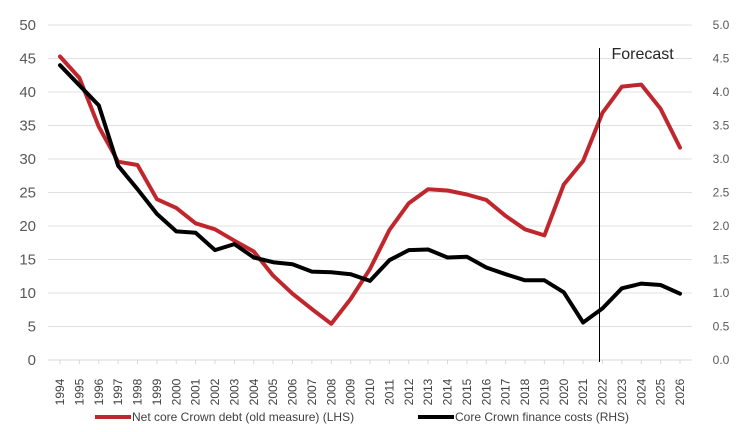  I want to click on forecast-annotation: Forecast, so click(637, 204).